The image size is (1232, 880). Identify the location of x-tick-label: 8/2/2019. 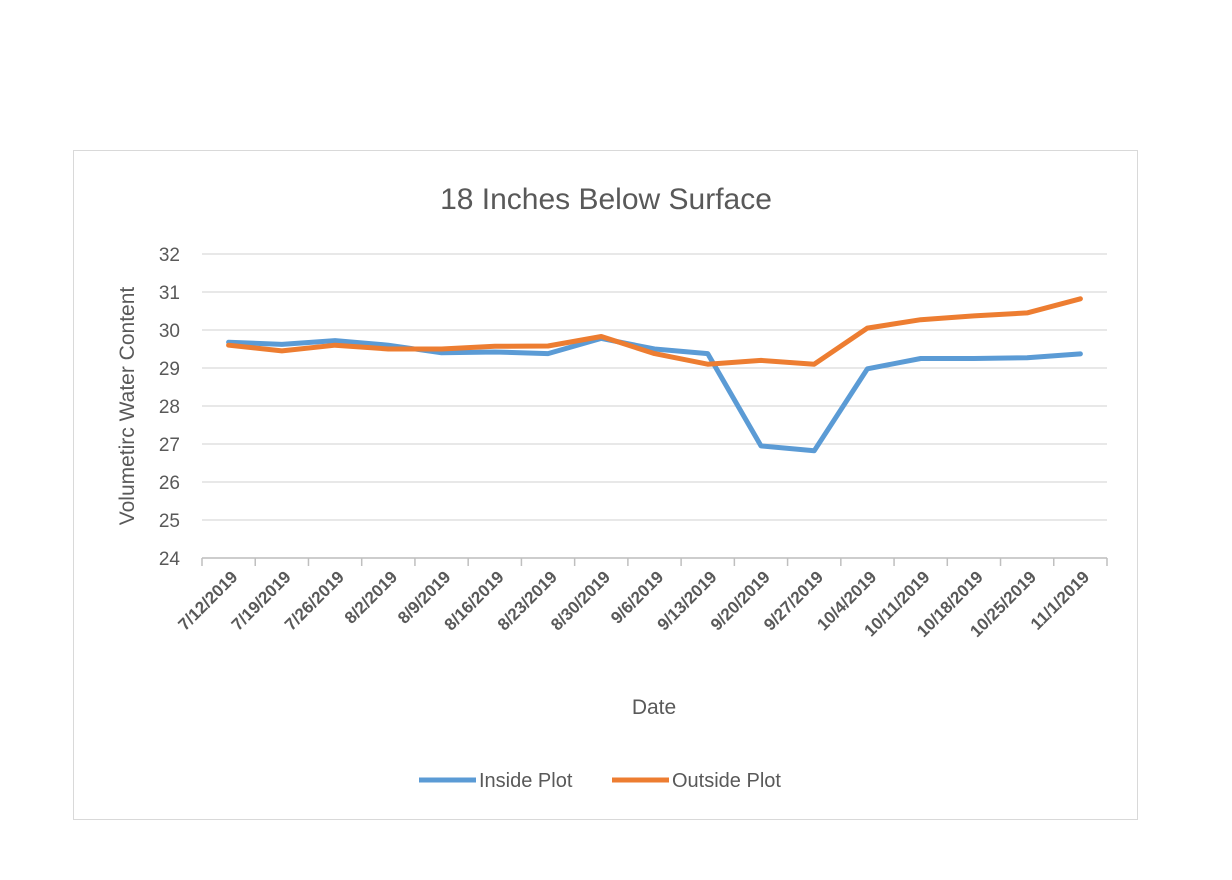
(371, 597).